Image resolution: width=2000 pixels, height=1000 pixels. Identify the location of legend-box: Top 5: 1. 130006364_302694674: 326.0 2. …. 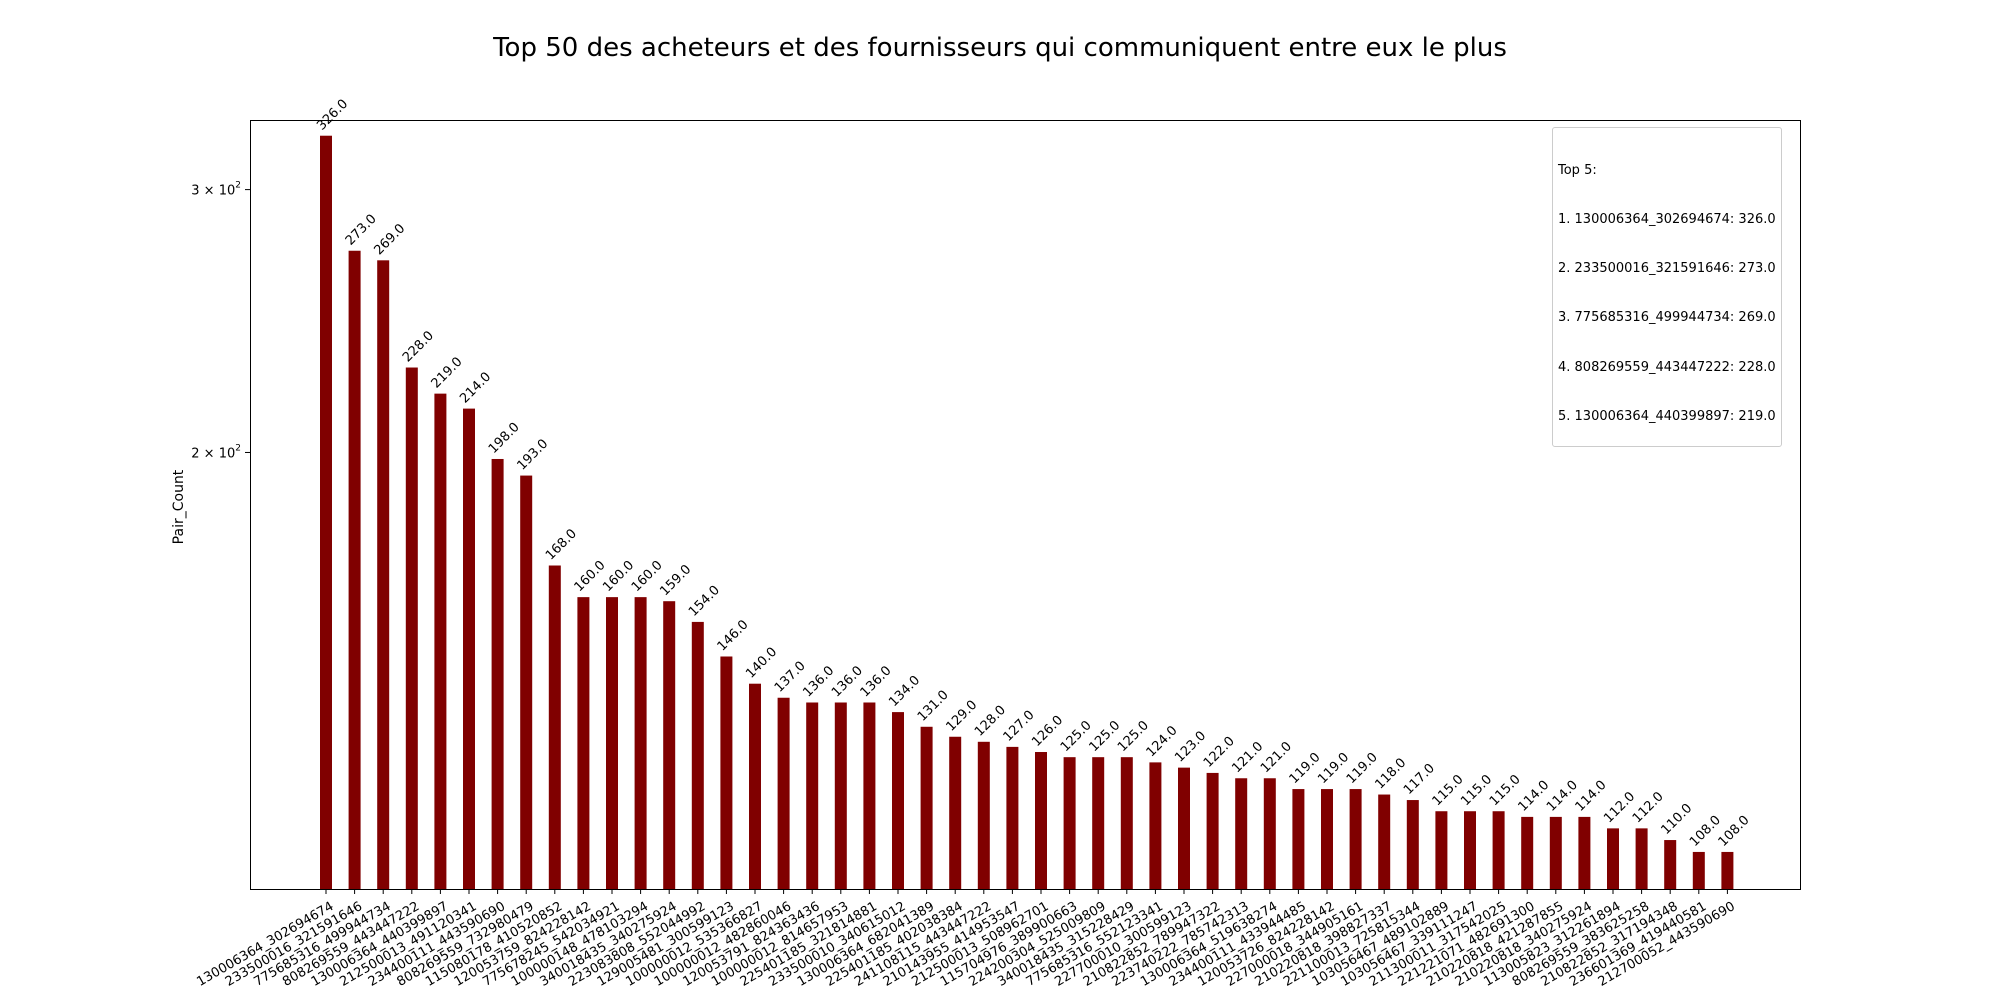
(1667, 287).